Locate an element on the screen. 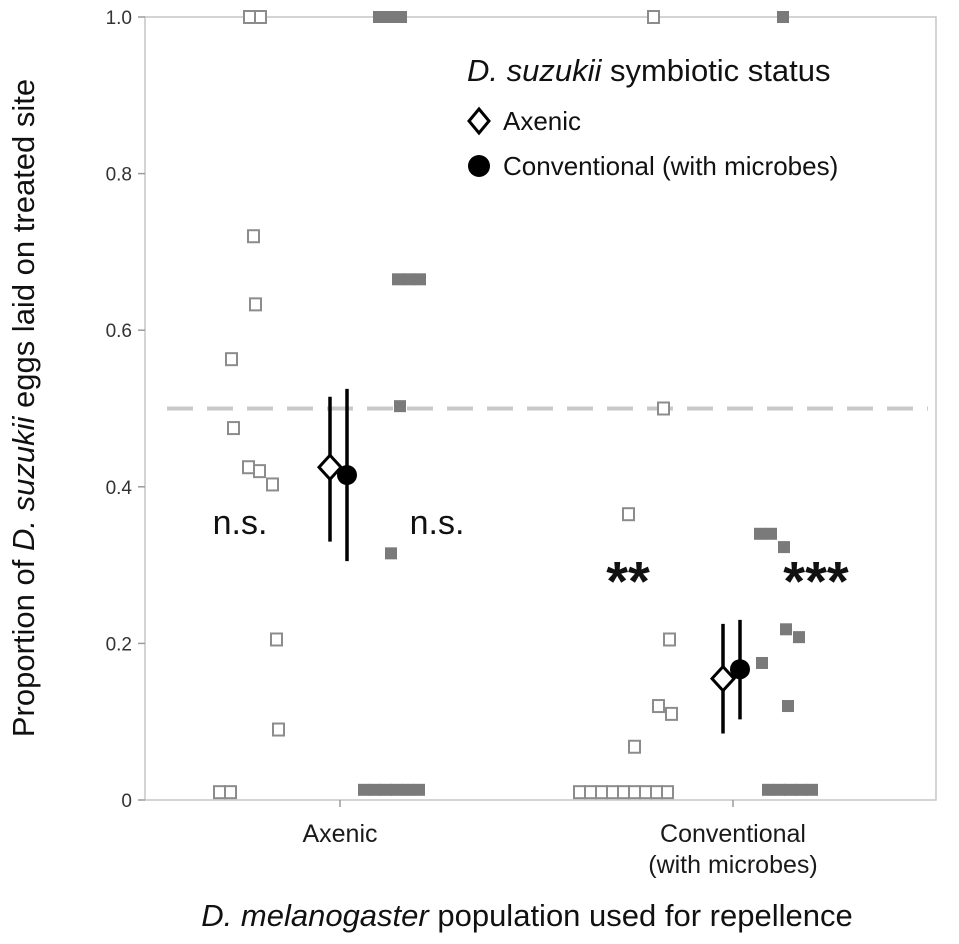 This screenshot has width=959, height=944. y-tick-label: 0.4 is located at coordinates (119, 488).